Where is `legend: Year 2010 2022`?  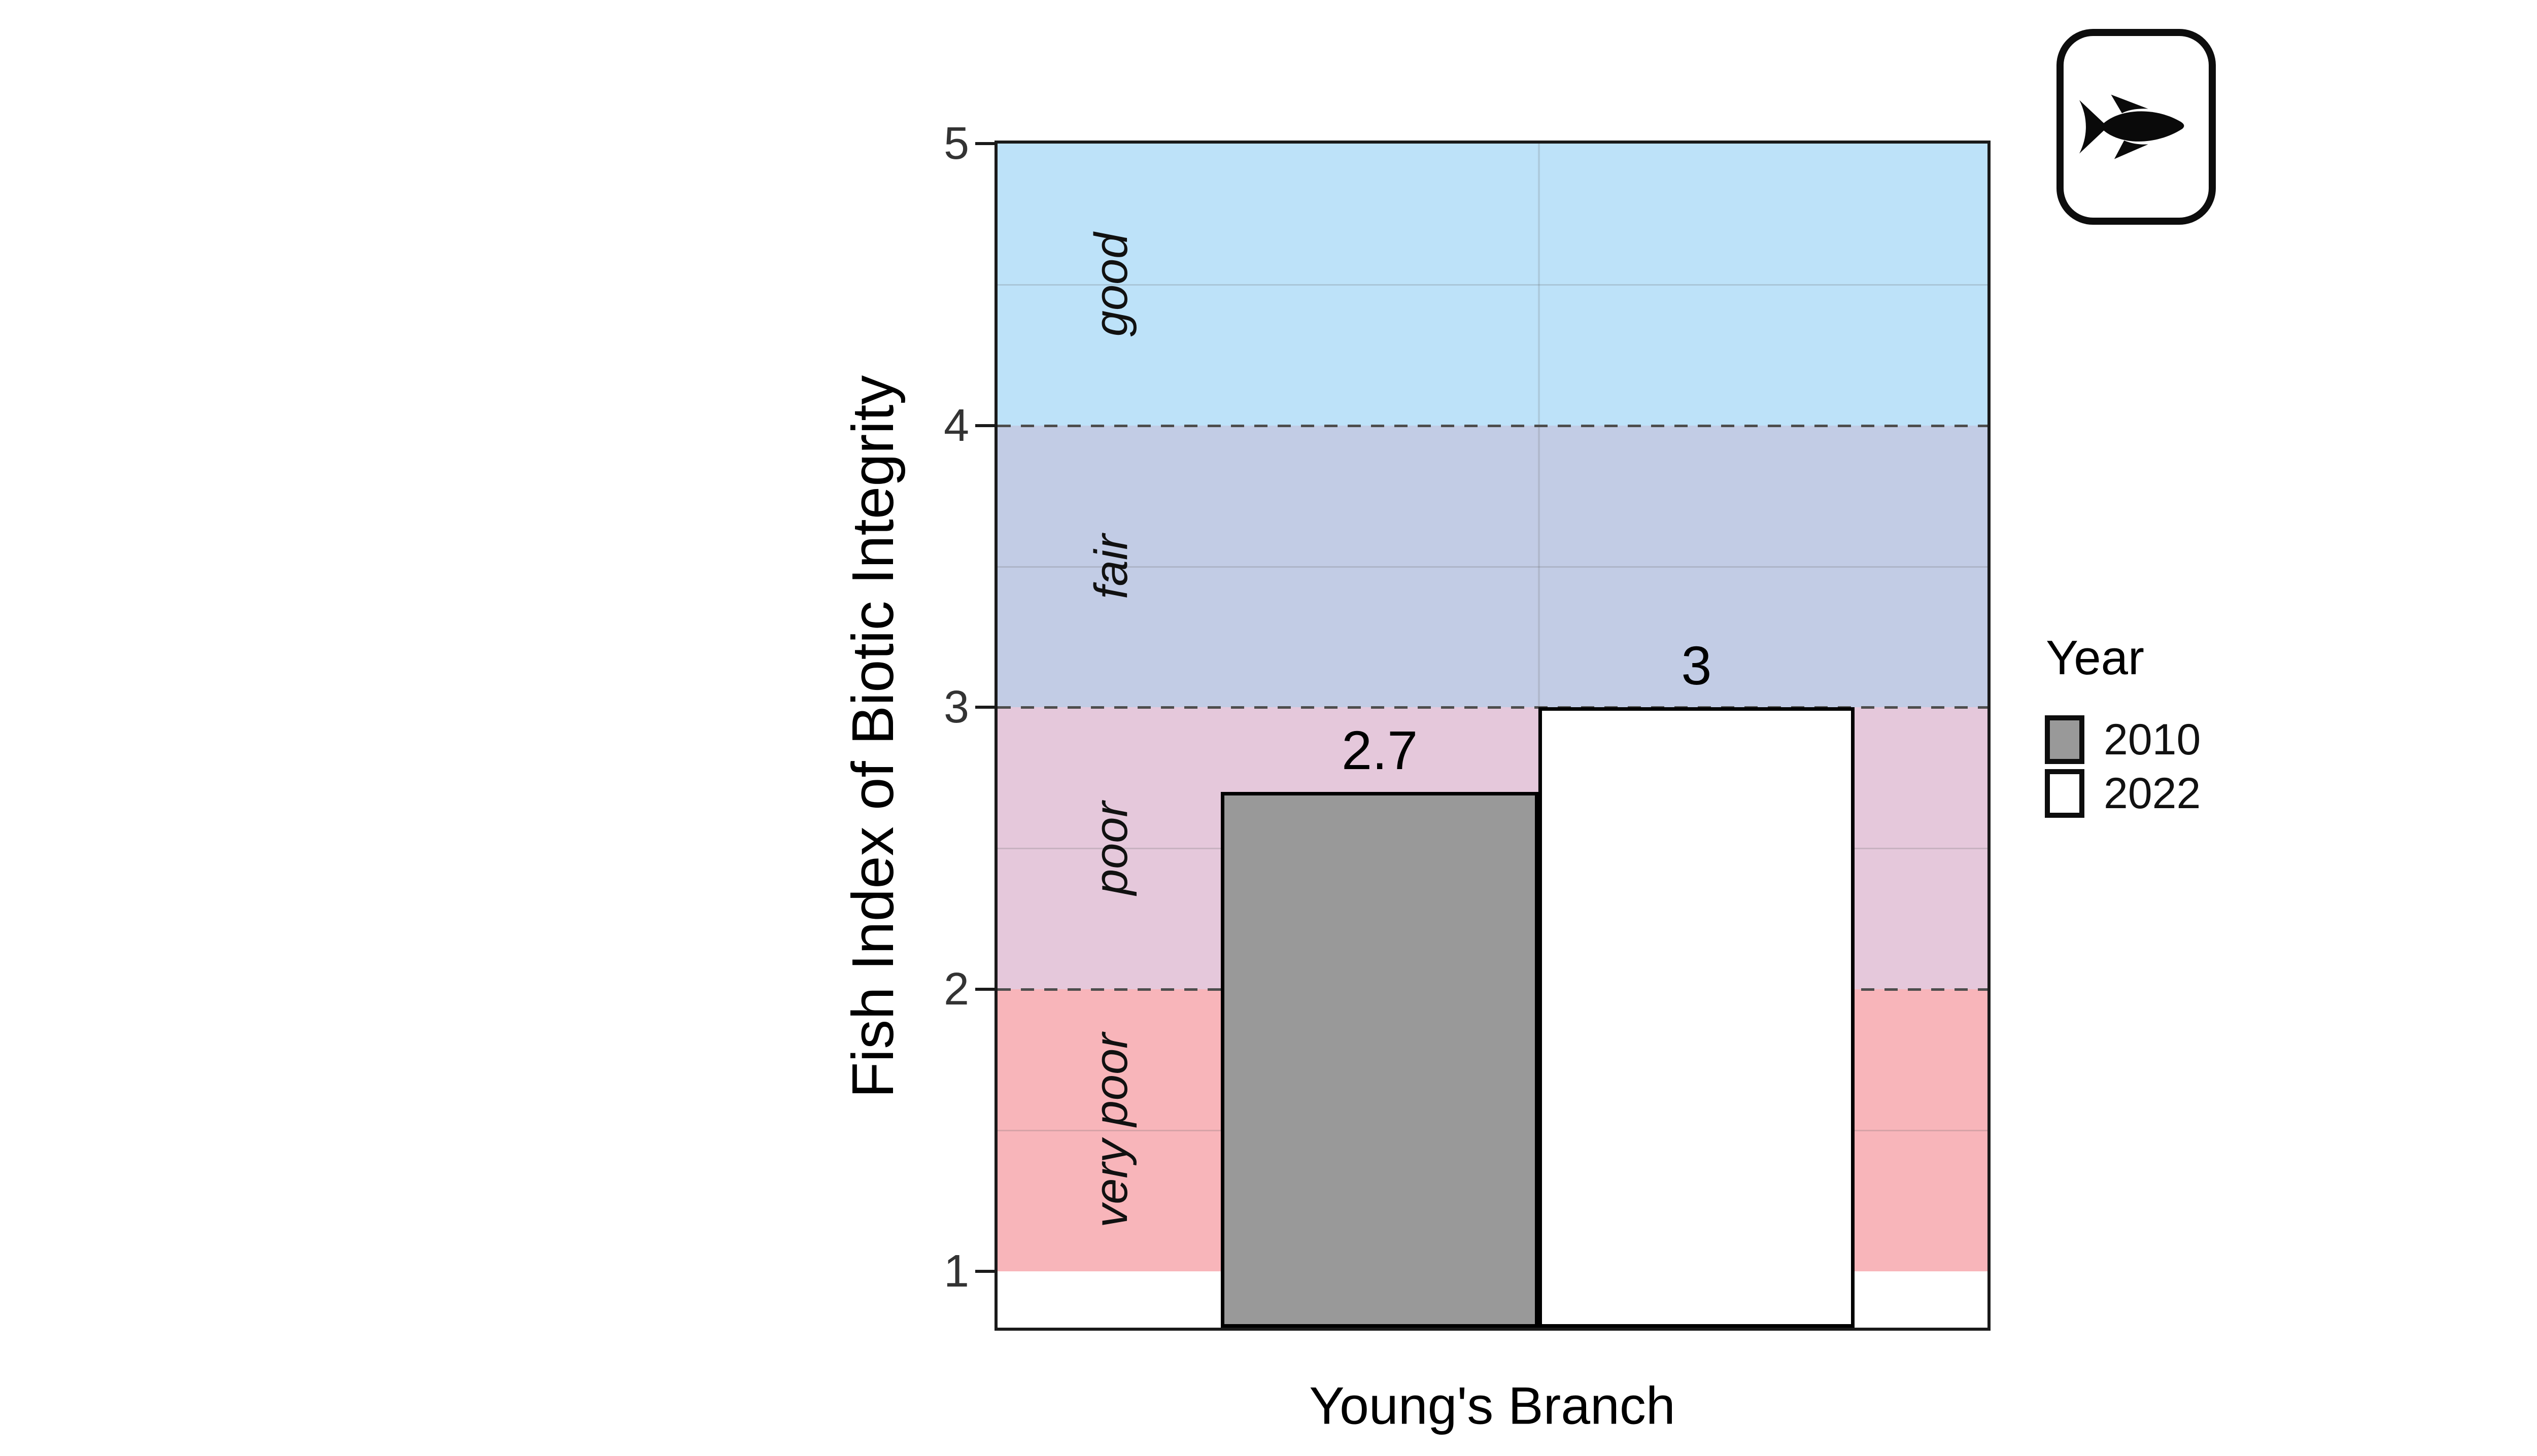 legend: Year 2010 2022 is located at coordinates (2123, 726).